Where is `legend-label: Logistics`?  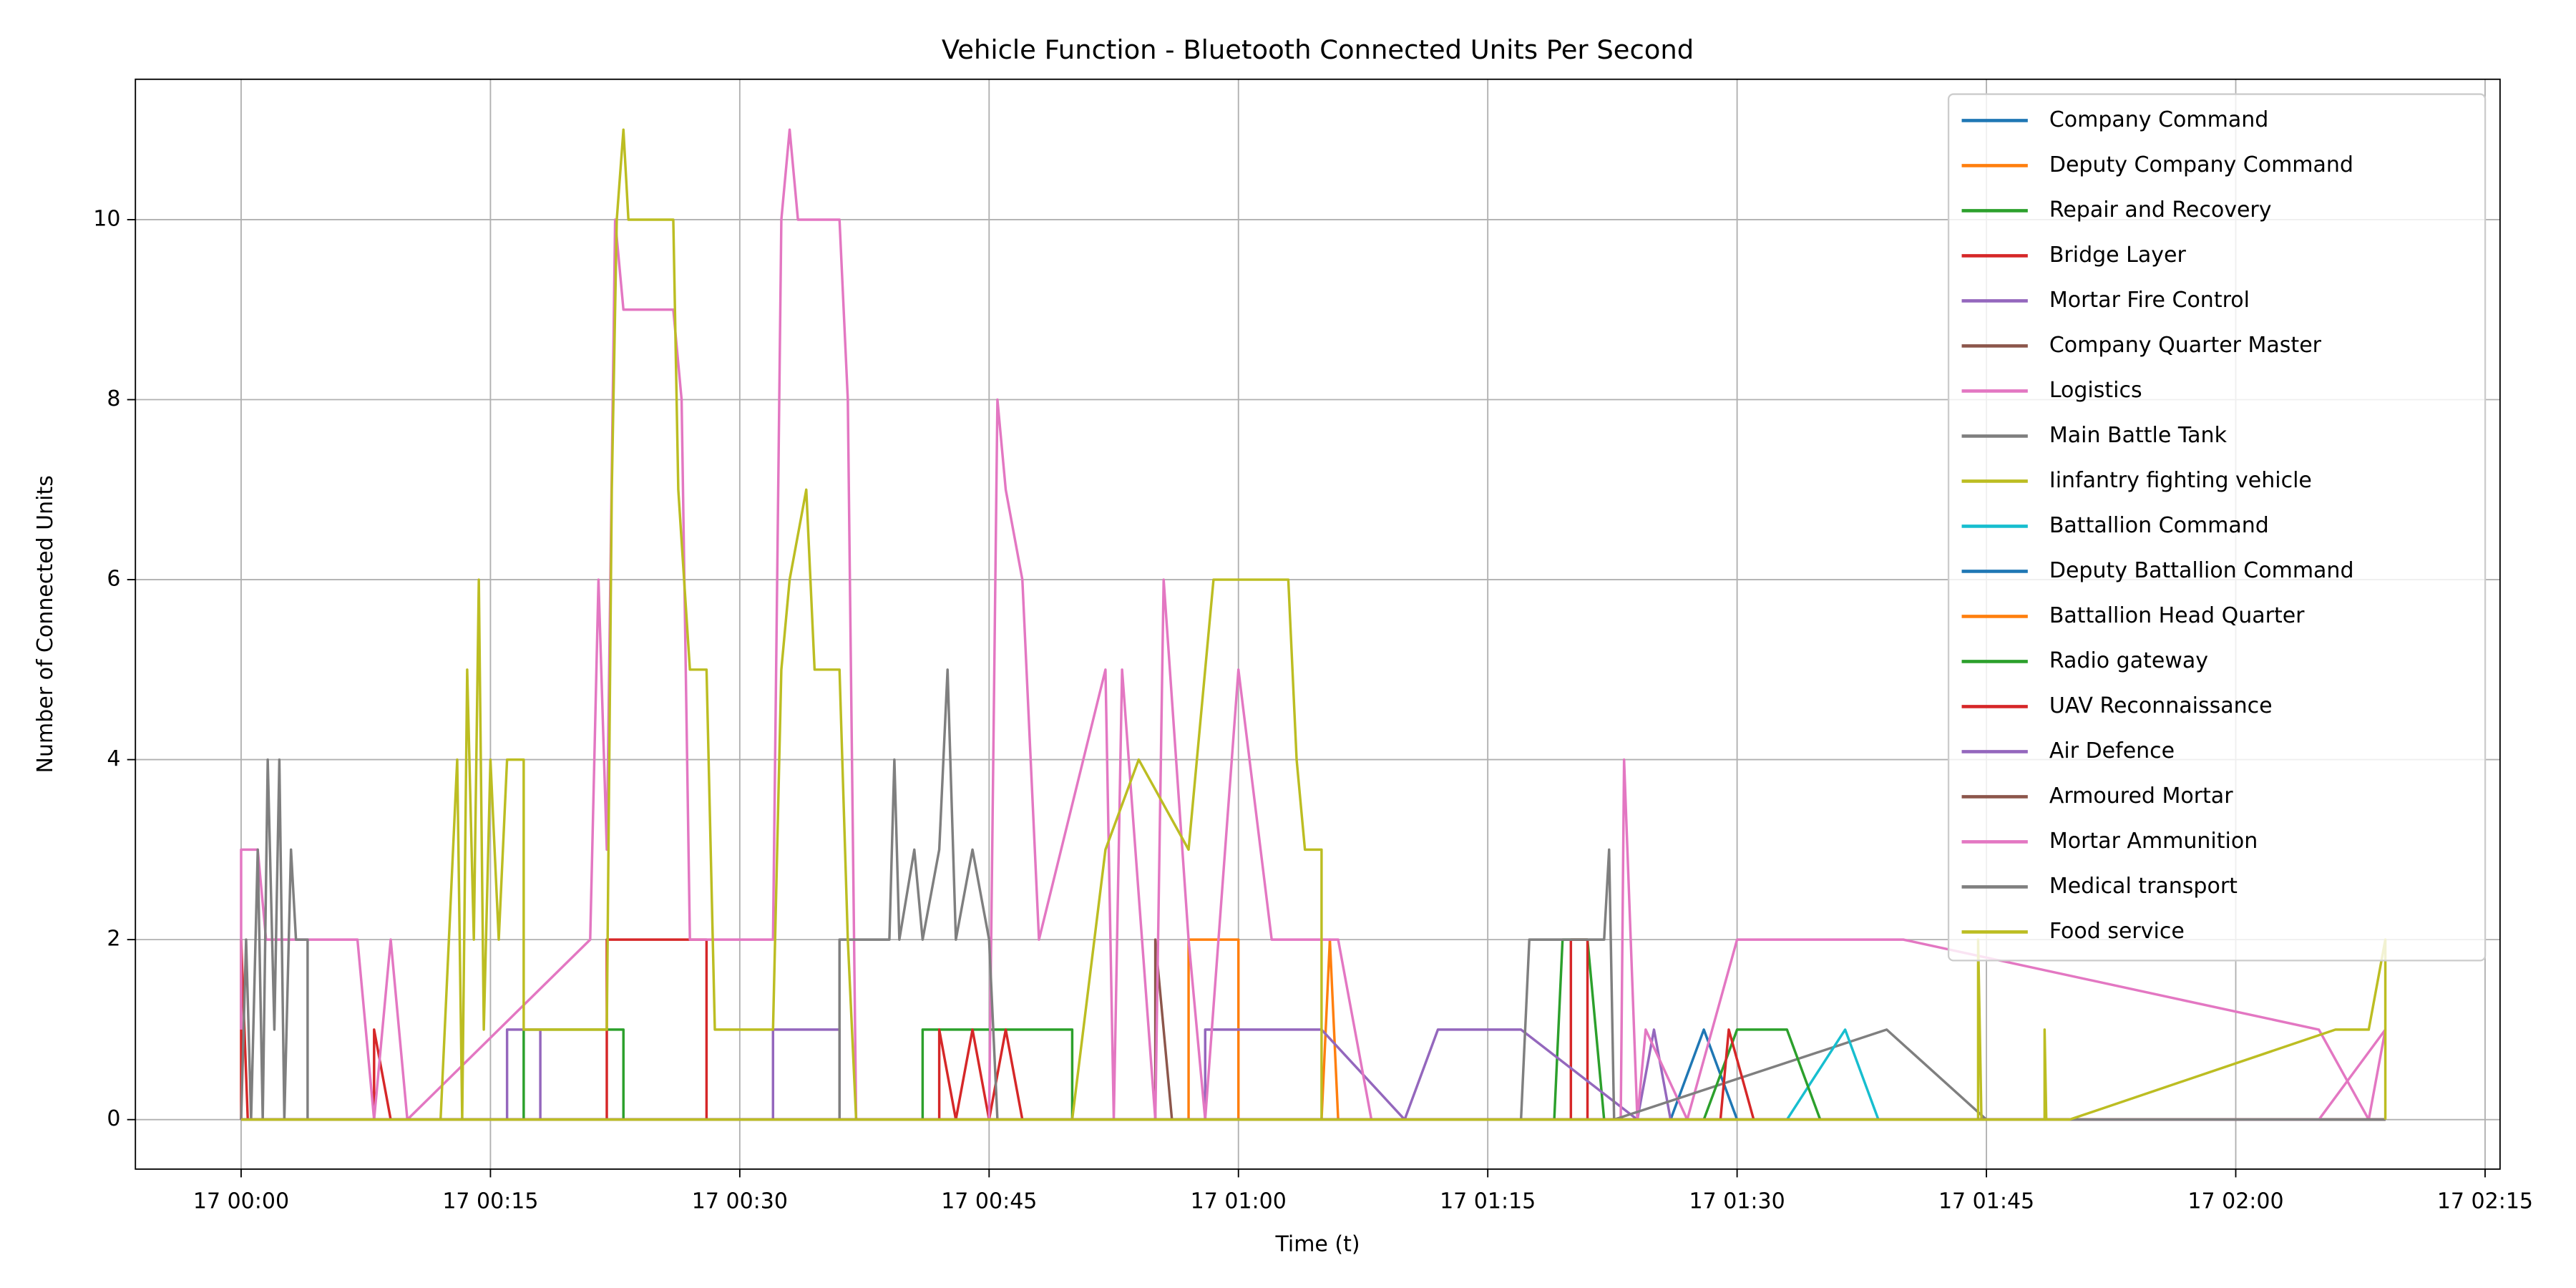
legend-label: Logistics is located at coordinates (2095, 390).